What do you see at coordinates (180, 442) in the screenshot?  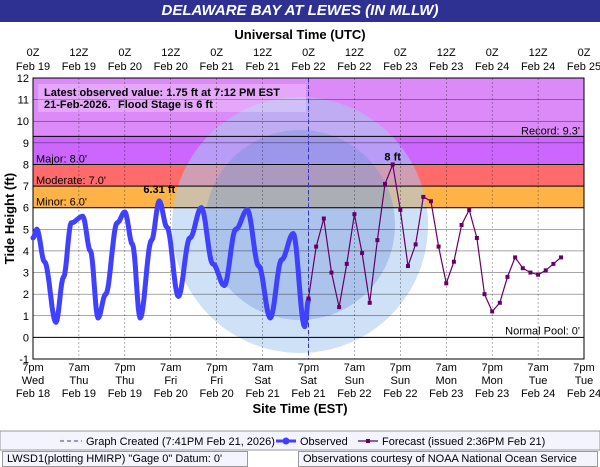 I see `legend-created-label: Graph Created (7:41PM Feb 21, 2026)` at bounding box center [180, 442].